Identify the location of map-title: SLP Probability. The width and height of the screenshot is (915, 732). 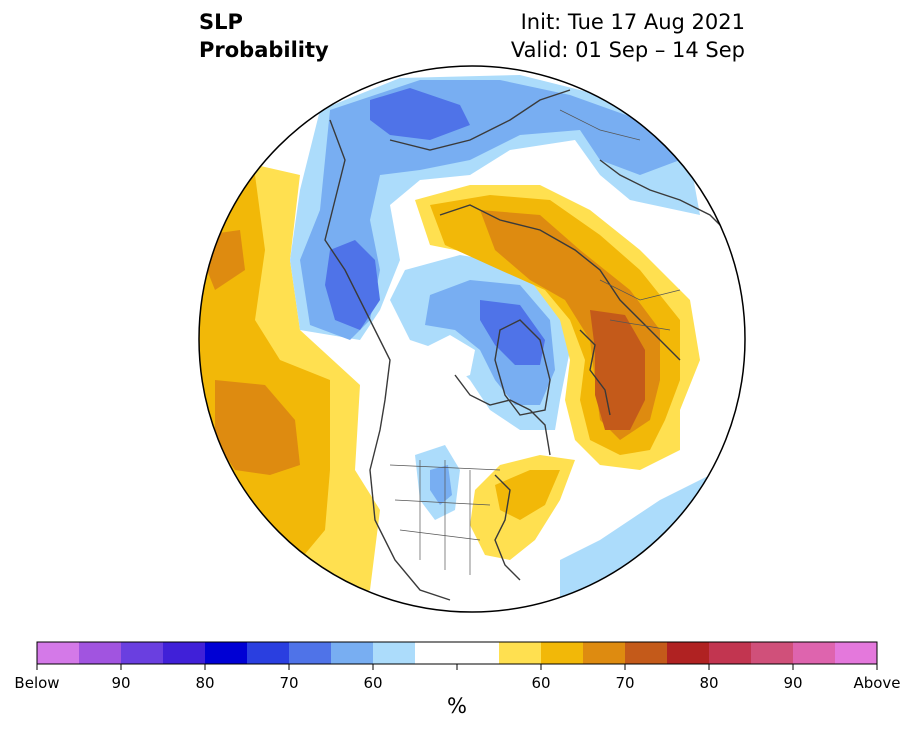
(264, 36).